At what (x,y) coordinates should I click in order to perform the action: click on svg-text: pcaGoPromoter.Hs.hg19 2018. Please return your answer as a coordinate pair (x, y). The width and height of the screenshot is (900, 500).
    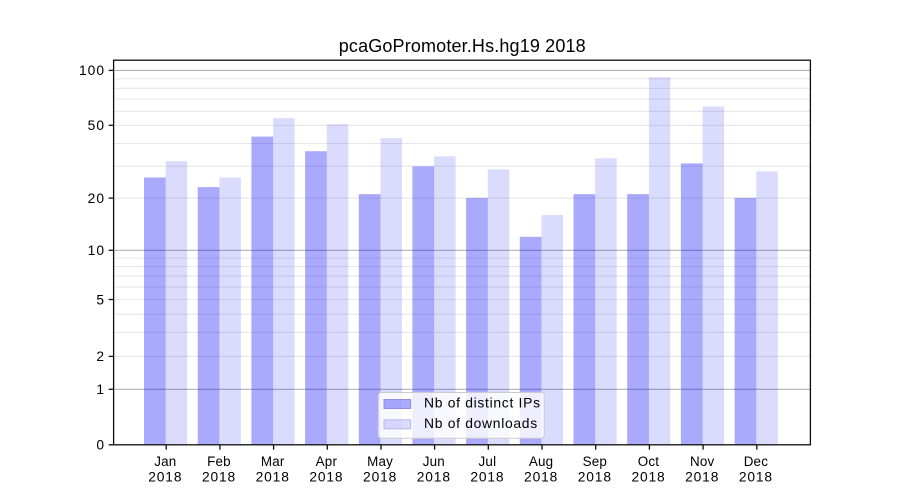
    Looking at the image, I should click on (462, 46).